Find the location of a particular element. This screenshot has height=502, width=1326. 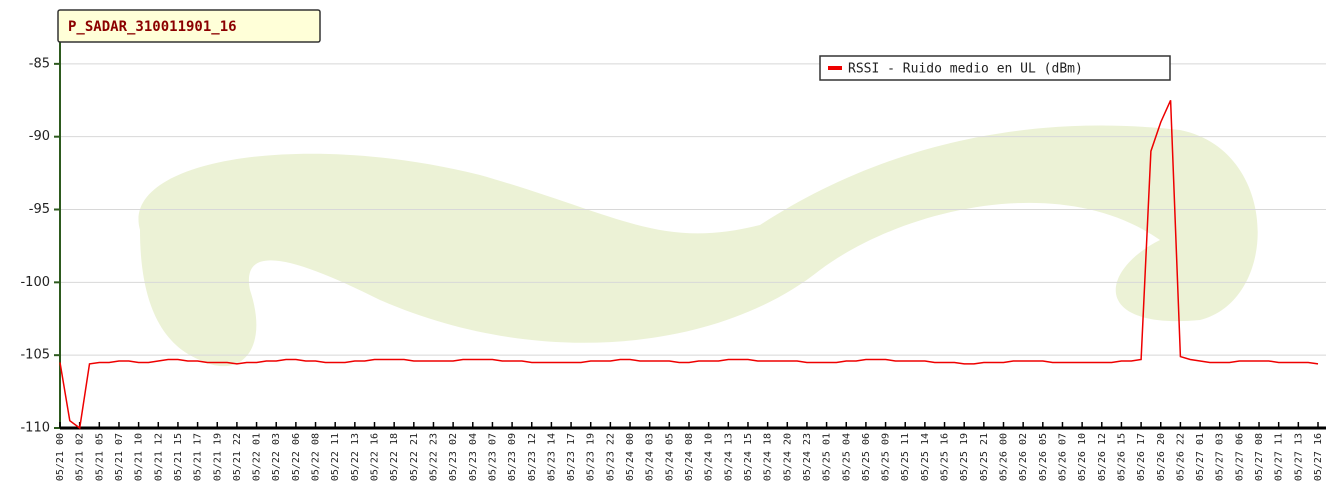

title-frame is located at coordinates (189, 26).